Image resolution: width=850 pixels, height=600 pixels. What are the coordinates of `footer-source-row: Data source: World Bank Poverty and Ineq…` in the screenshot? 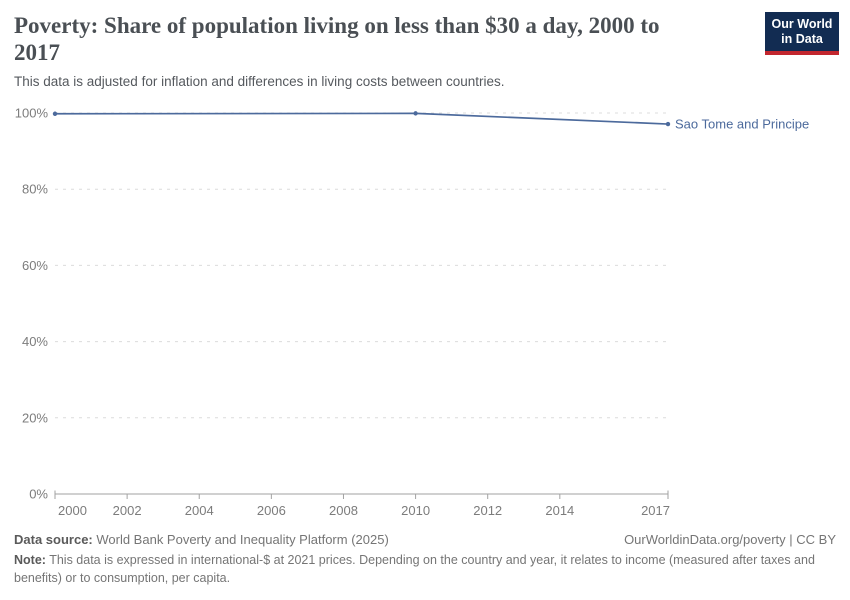 It's located at (425, 539).